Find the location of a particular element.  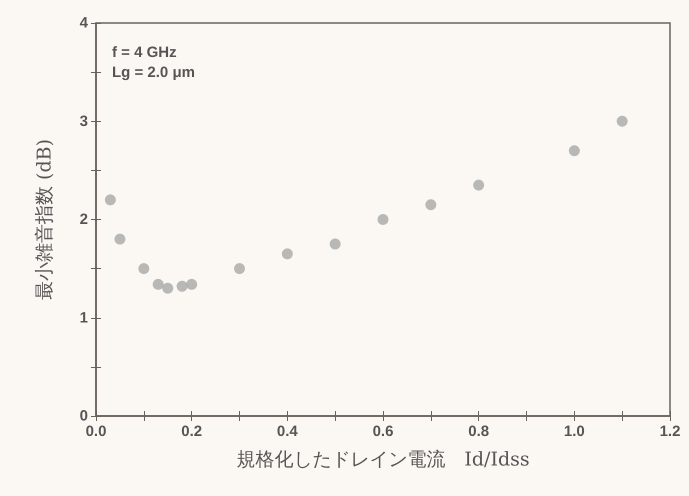

x-tick-label: 0.2 is located at coordinates (191, 431).